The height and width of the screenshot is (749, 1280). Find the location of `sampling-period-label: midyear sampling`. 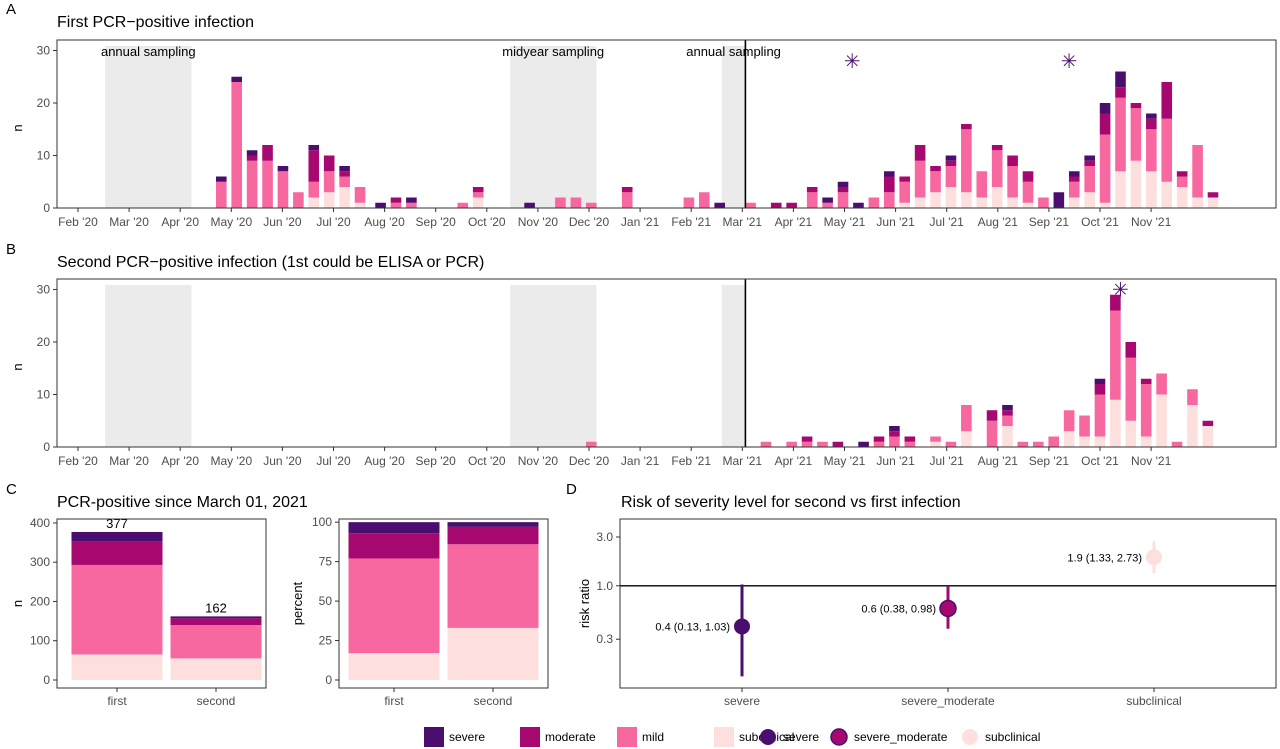

sampling-period-label: midyear sampling is located at coordinates (553, 51).